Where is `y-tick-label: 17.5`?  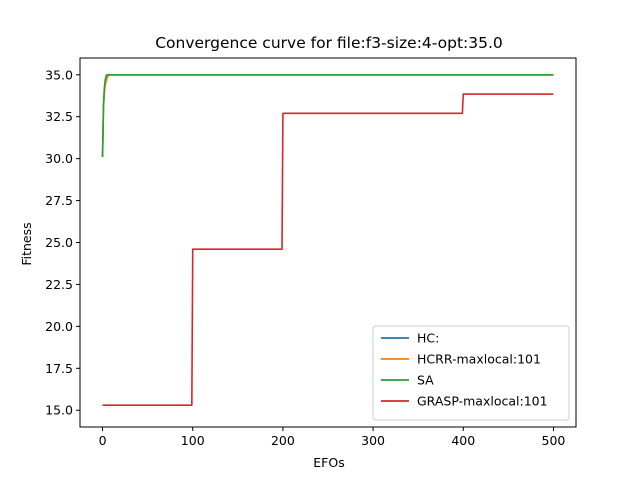 y-tick-label: 17.5 is located at coordinates (59, 368).